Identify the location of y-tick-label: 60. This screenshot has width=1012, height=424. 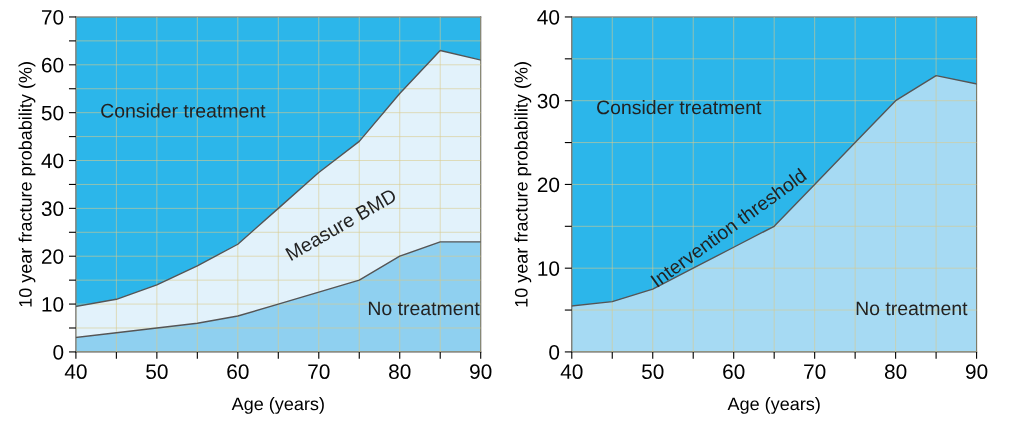
(52, 65).